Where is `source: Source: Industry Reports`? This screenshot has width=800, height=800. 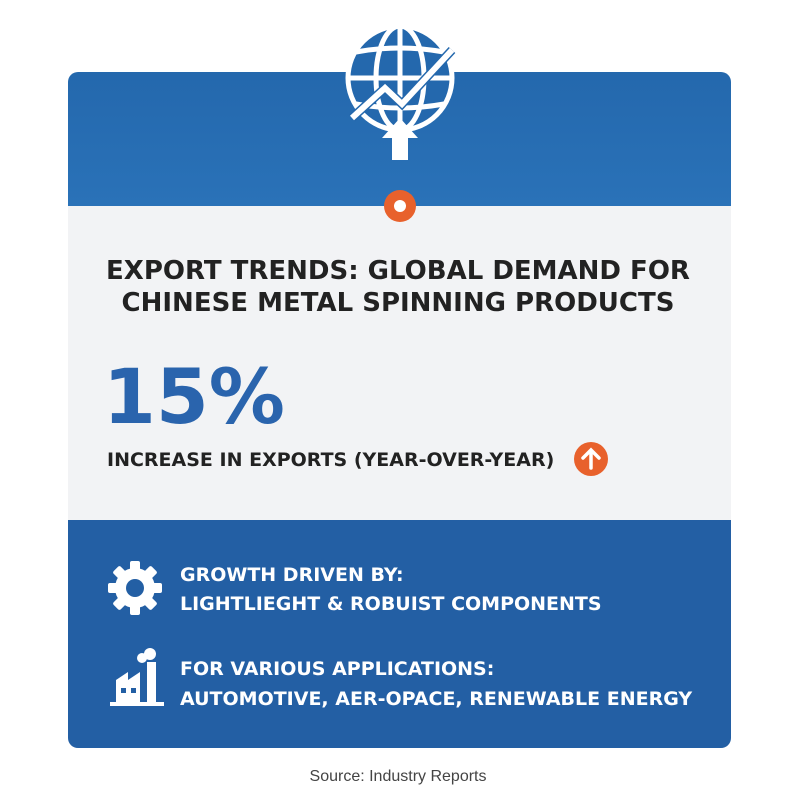 source: Source: Industry Reports is located at coordinates (398, 776).